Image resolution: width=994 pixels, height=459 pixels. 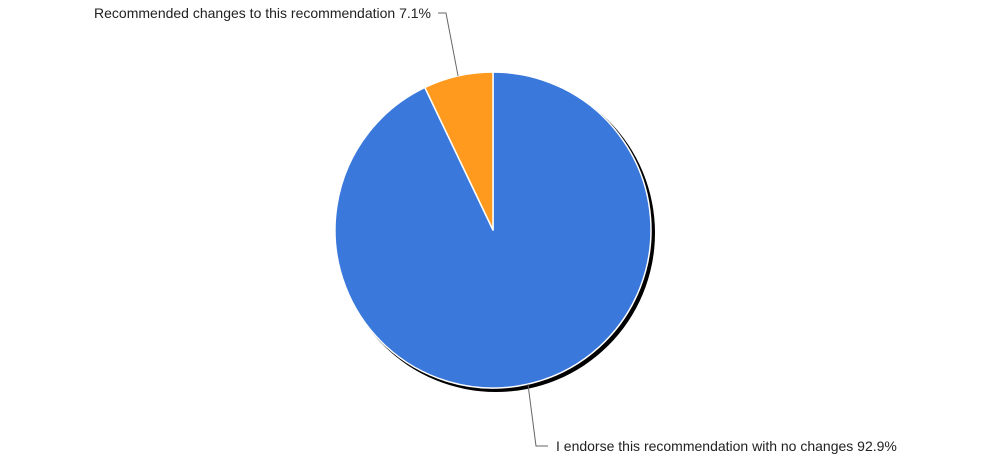 I want to click on leader-lines-group, so click(x=493, y=229).